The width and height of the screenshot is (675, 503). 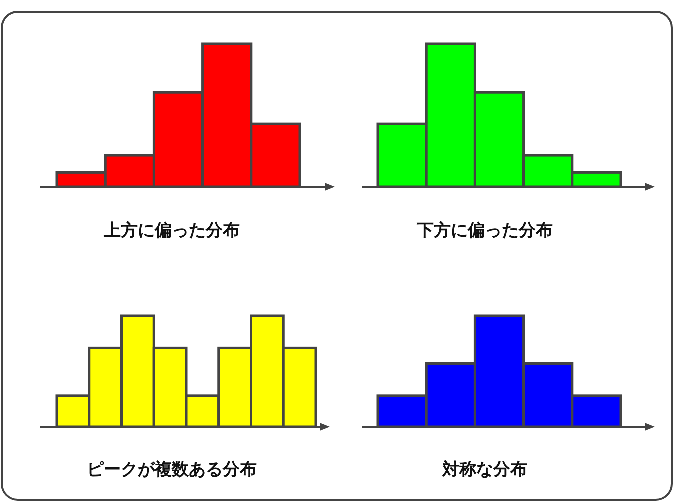 What do you see at coordinates (485, 470) in the screenshot?
I see `text: 対称な分布` at bounding box center [485, 470].